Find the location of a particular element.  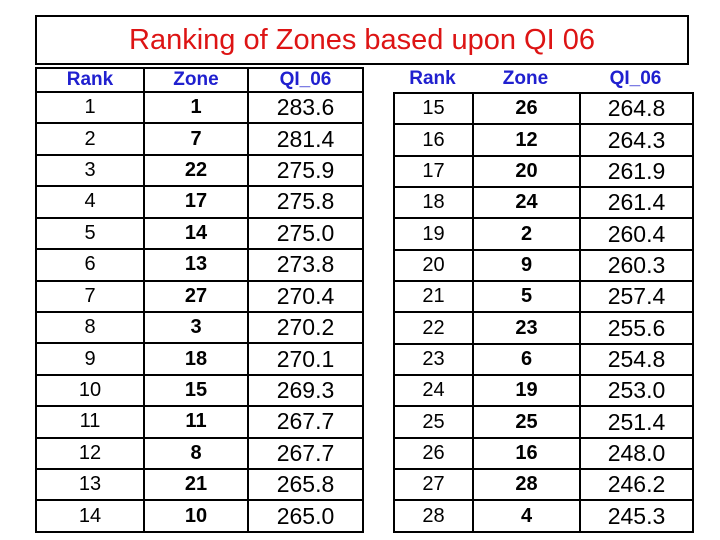

table-row: 8 3 270.2 is located at coordinates (199, 327).